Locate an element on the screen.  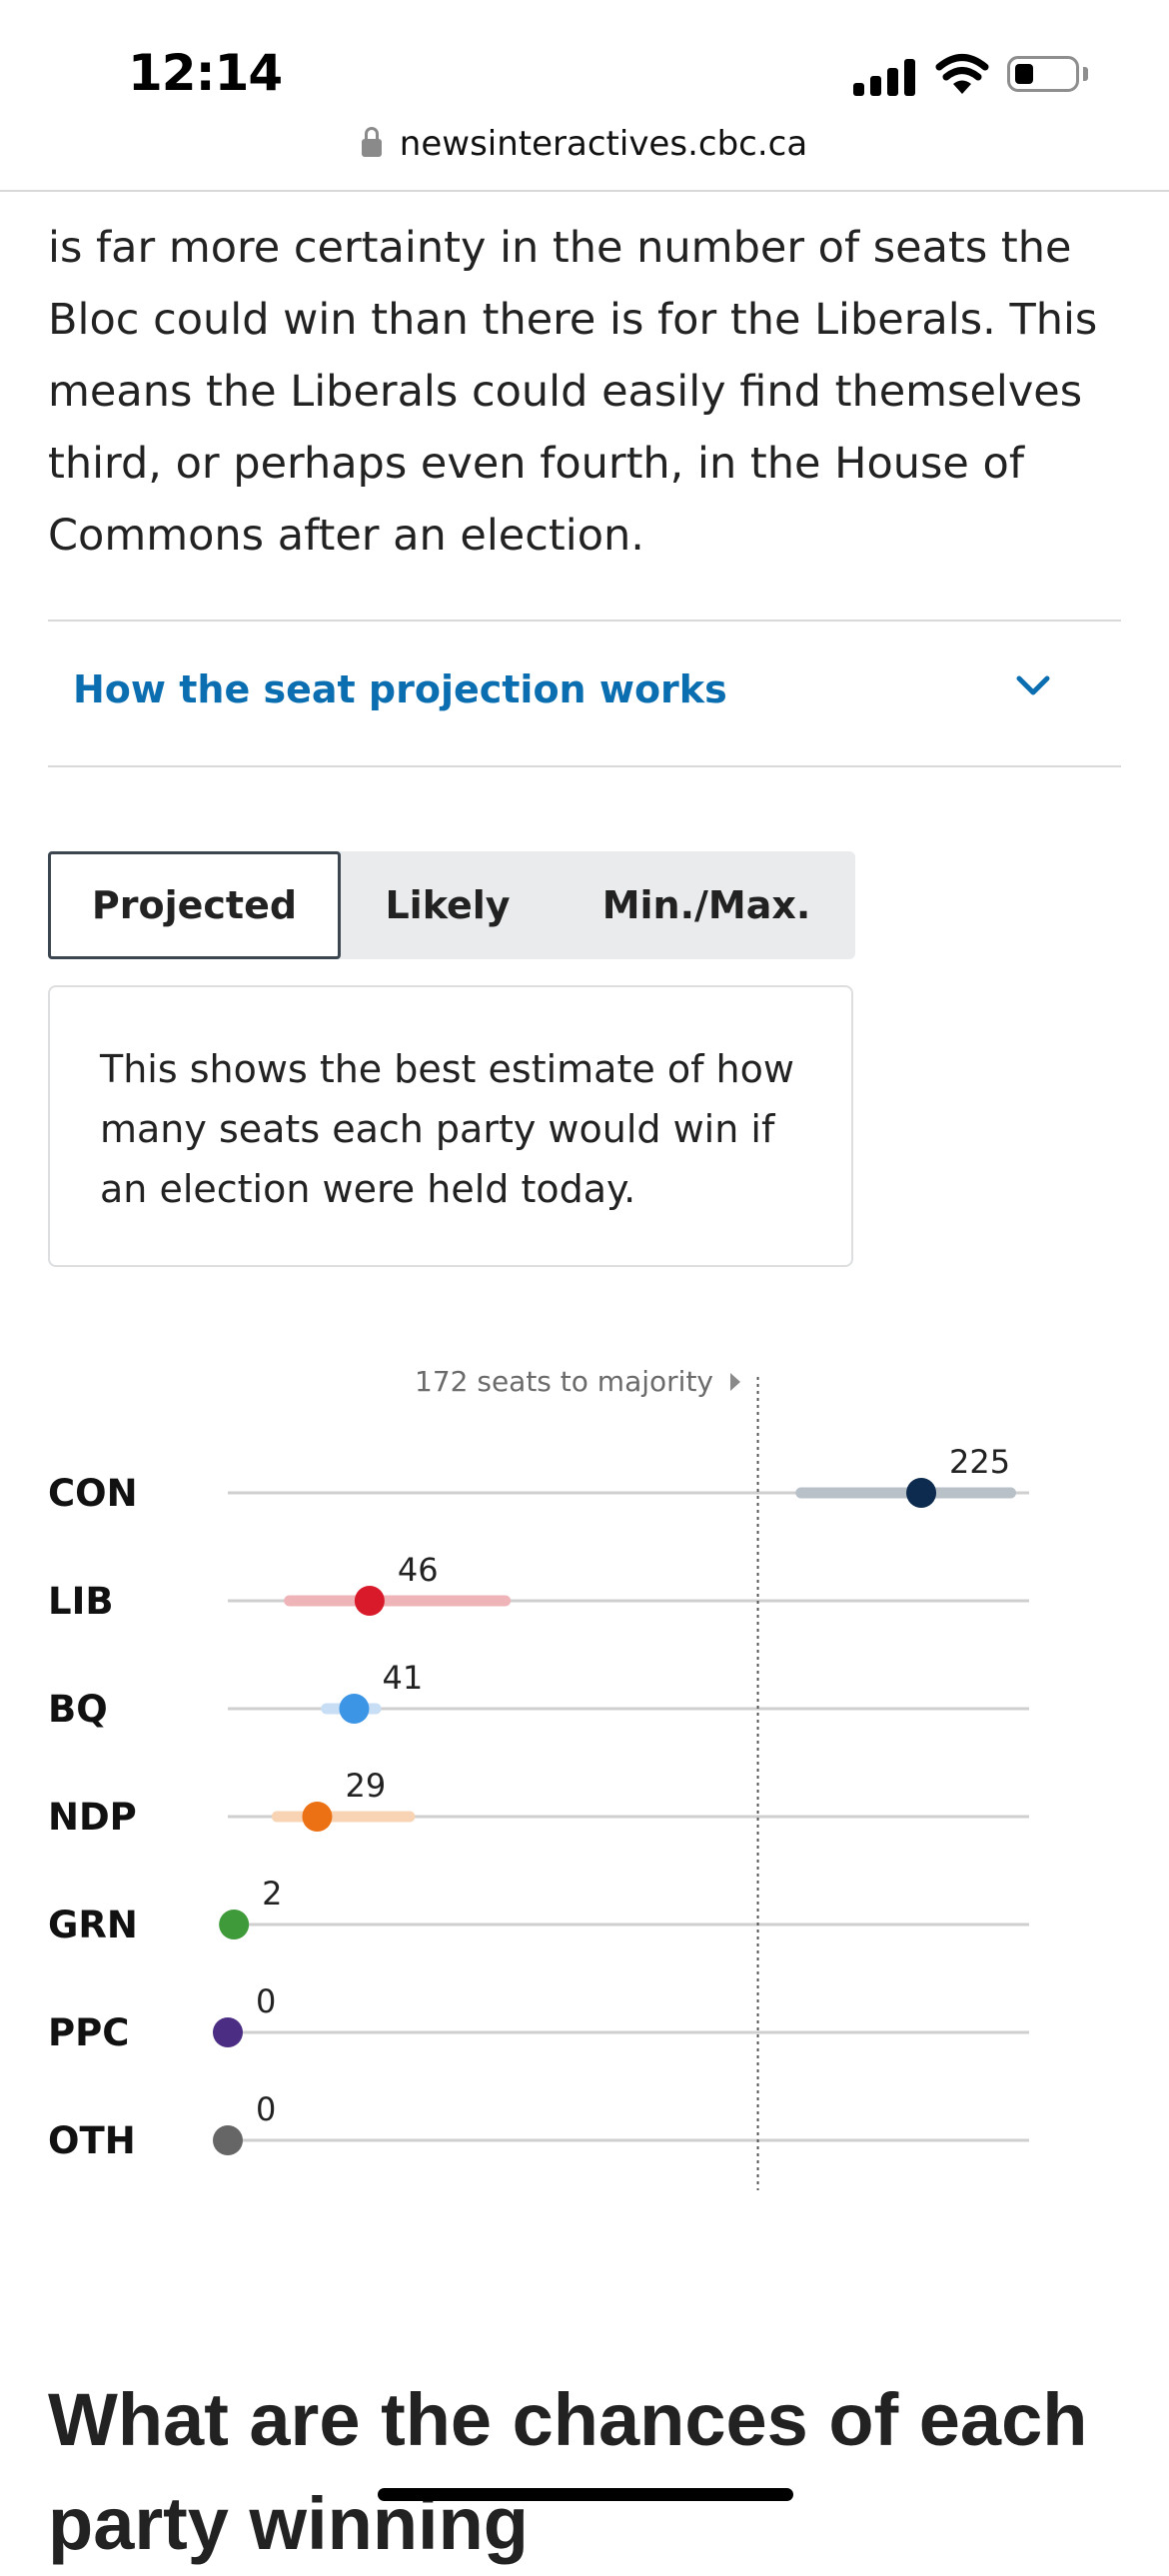
tab-projected: Projected is located at coordinates (194, 905).